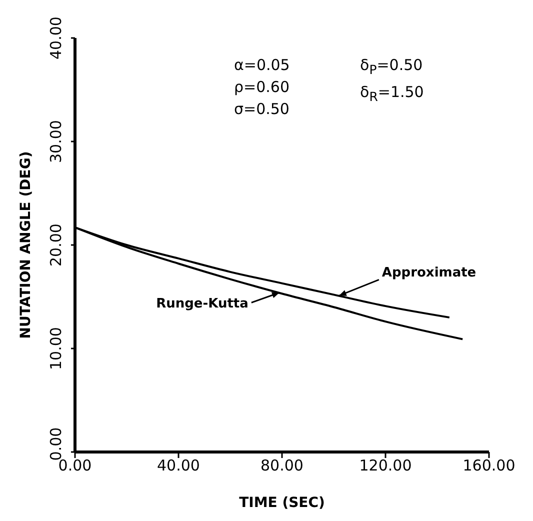 This screenshot has height=521, width=533. I want to click on annotation: Approximate, so click(429, 273).